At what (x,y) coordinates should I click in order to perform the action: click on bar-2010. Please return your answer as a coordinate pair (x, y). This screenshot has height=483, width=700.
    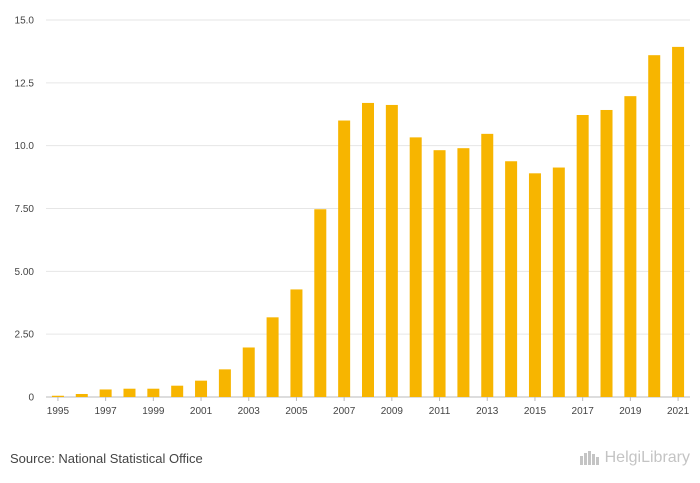
    Looking at the image, I should click on (415, 267).